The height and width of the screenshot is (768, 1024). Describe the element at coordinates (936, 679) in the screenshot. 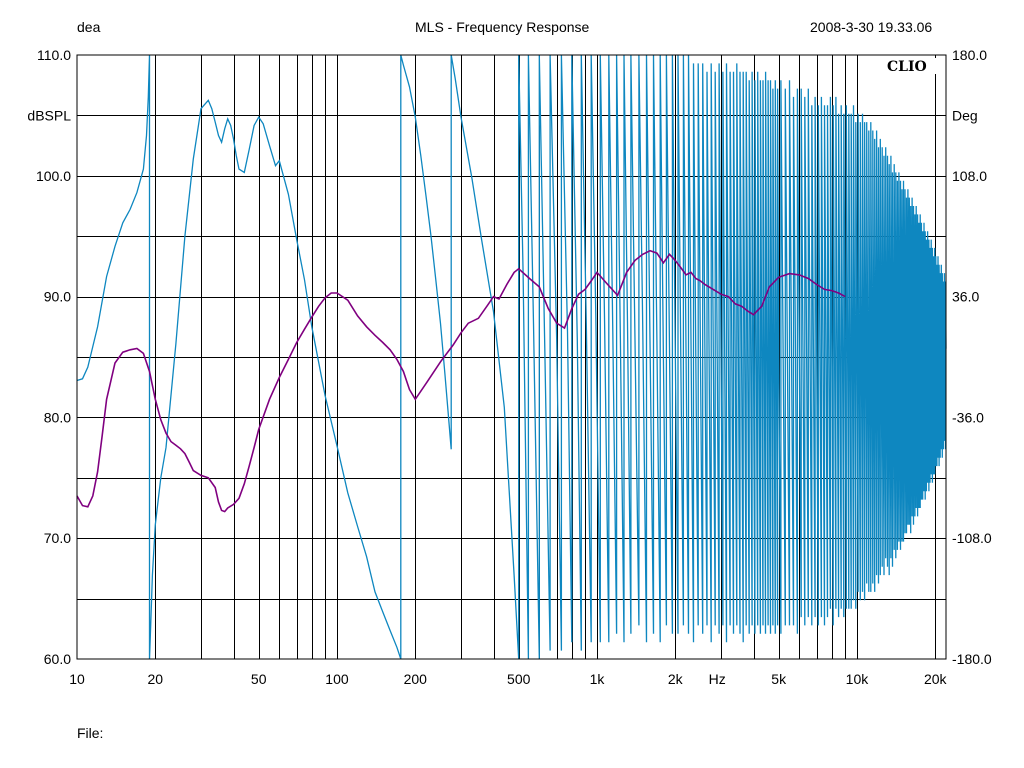

I see `x-tick-label: 20k` at that location.